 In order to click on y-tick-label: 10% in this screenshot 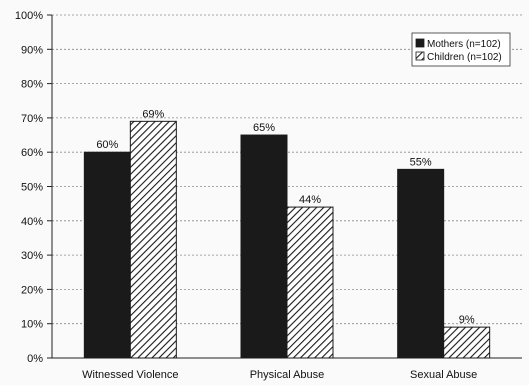, I will do `click(32, 325)`.